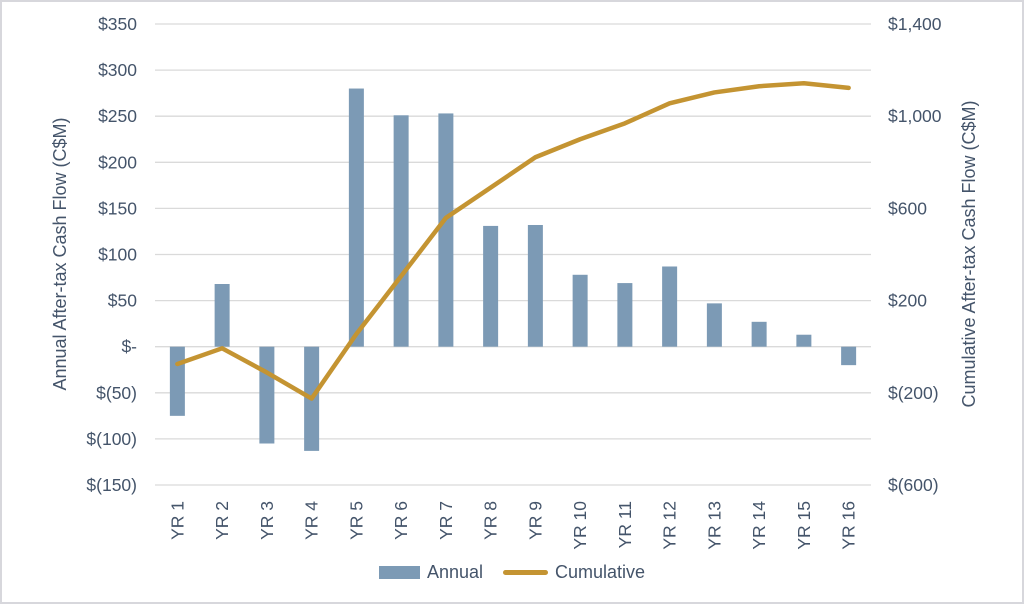 This screenshot has height=604, width=1024. What do you see at coordinates (117, 208) in the screenshot?
I see `left-axis-tick-label: $150` at bounding box center [117, 208].